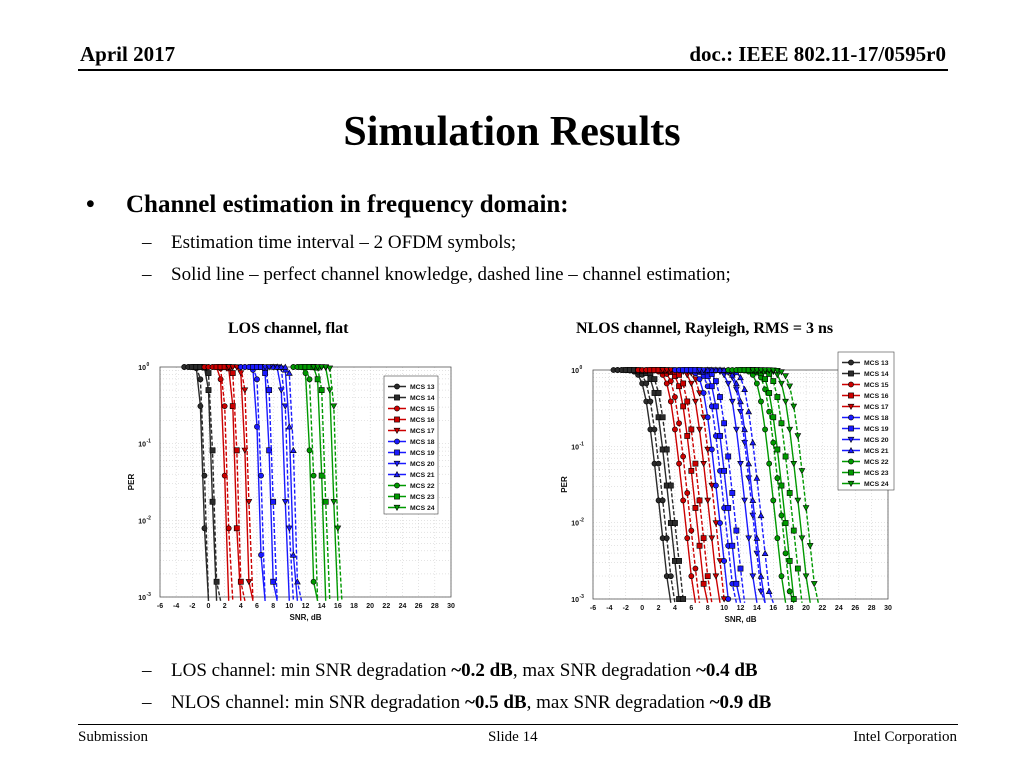 The width and height of the screenshot is (1024, 768). What do you see at coordinates (564, 484) in the screenshot?
I see `y-axis-label: PER` at bounding box center [564, 484].